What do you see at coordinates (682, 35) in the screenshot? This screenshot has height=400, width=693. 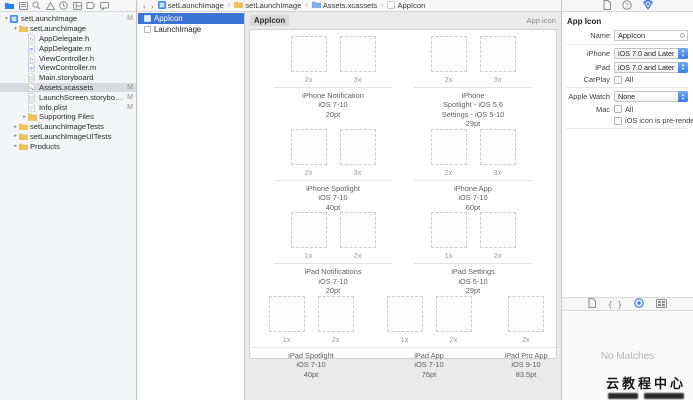 I see `token-circle-icon` at bounding box center [682, 35].